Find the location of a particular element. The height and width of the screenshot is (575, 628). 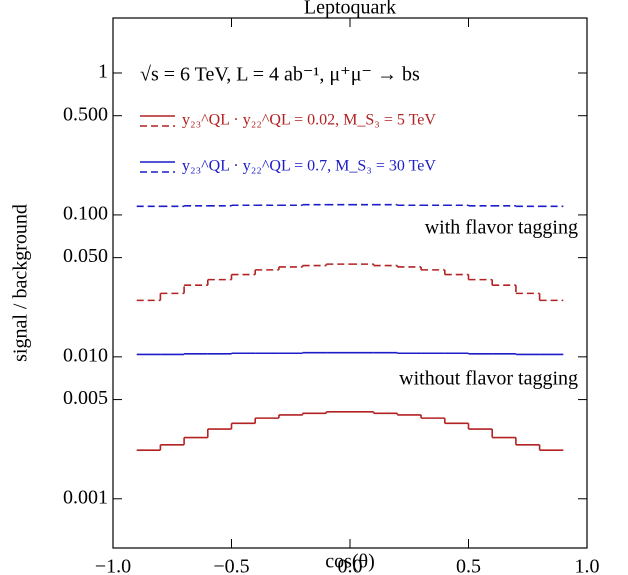

x-axis-label: cos(θ) is located at coordinates (350, 562).